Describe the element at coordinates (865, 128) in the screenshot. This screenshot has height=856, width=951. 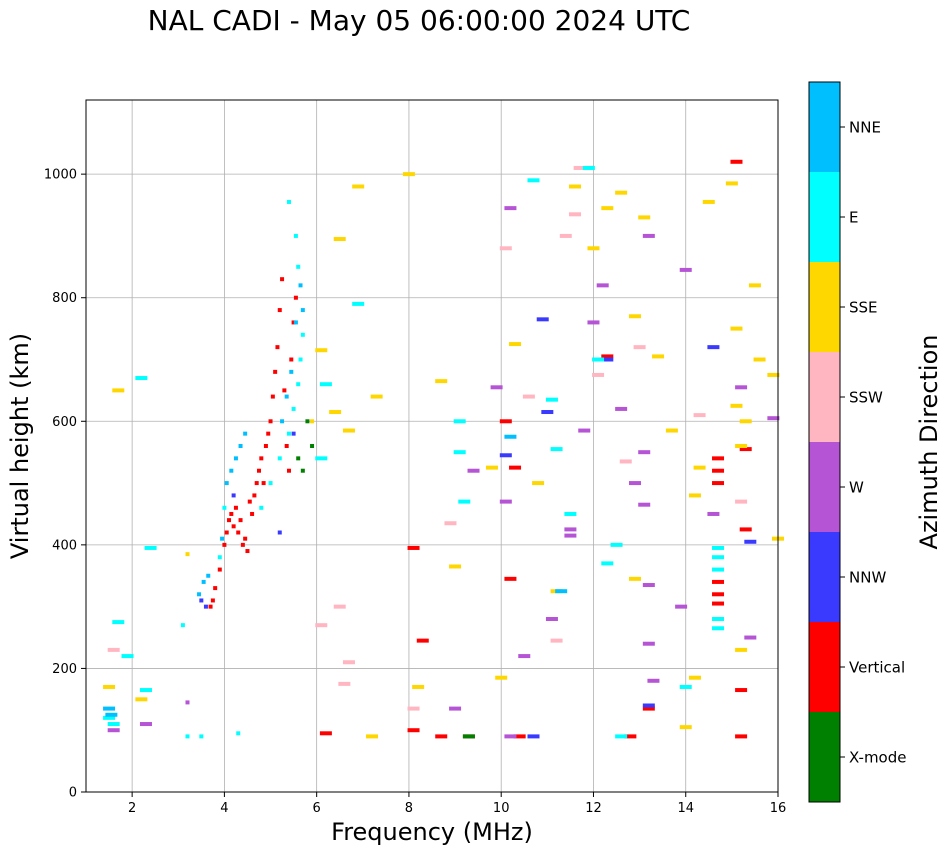
I see `colorbar-tick-label: NNE` at that location.